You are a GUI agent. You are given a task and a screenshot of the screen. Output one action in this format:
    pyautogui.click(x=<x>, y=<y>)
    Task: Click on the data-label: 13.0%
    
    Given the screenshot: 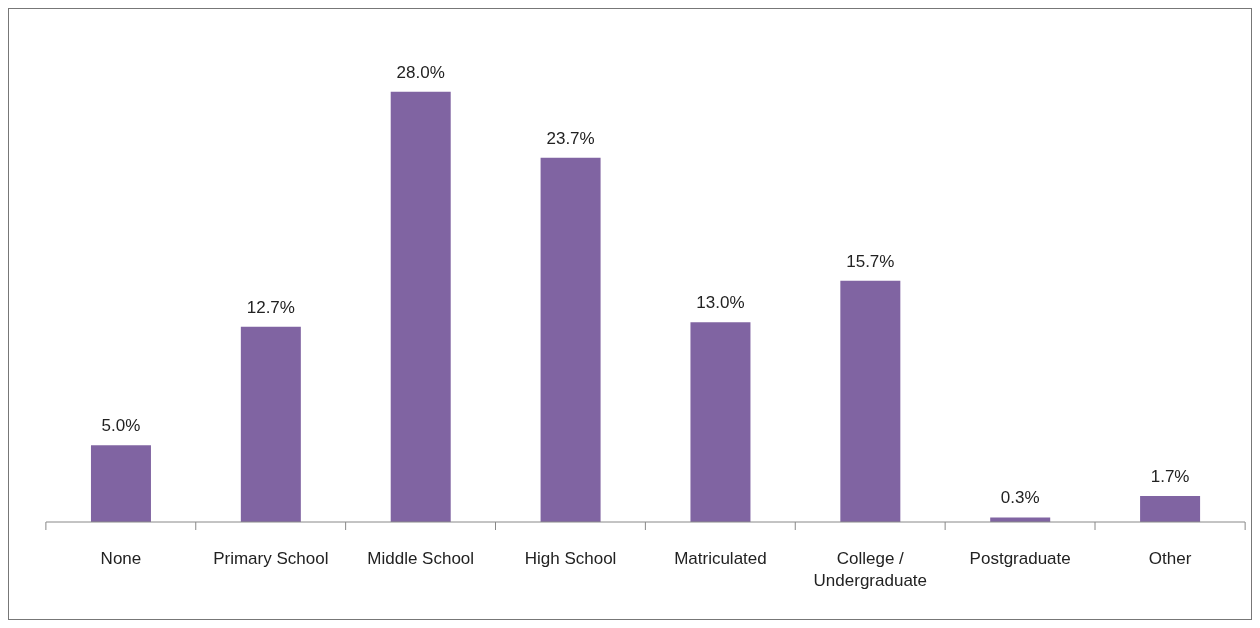 What is the action you would take?
    pyautogui.click(x=720, y=303)
    